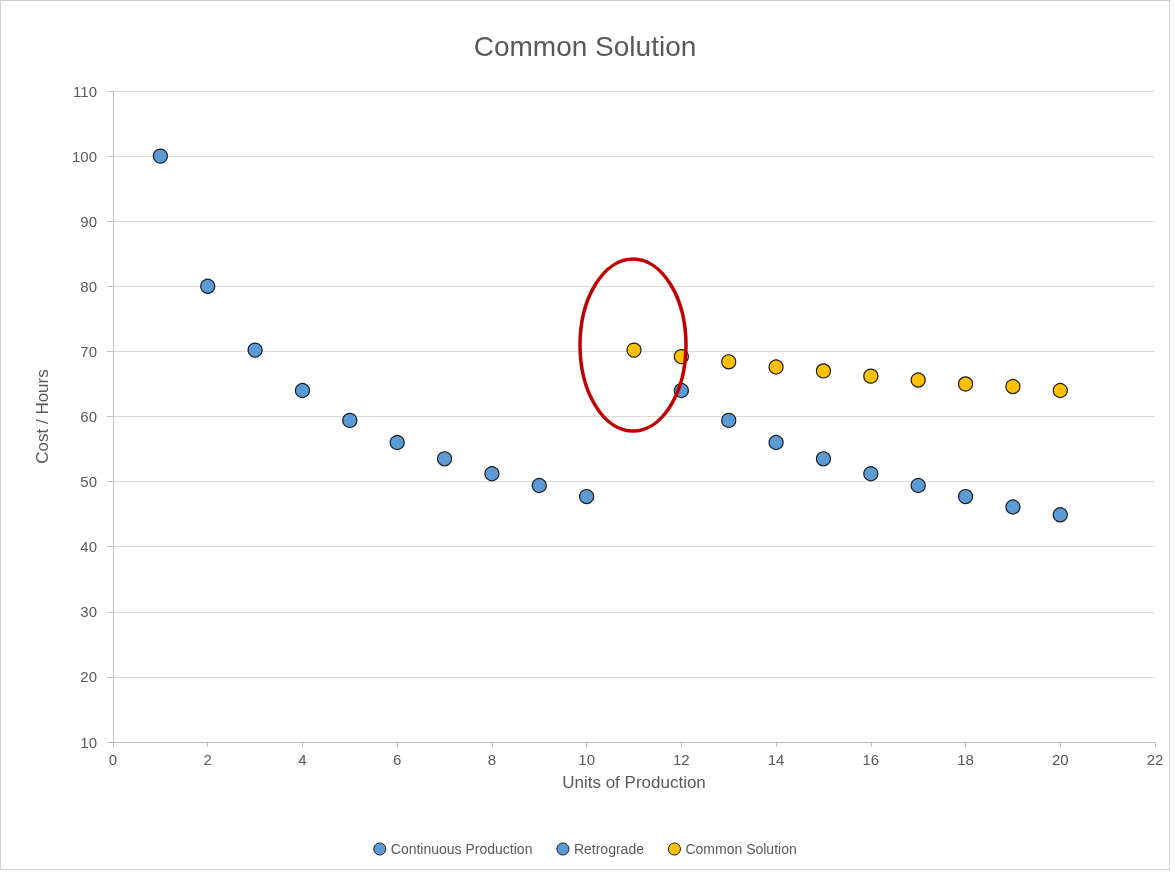 Image resolution: width=1175 pixels, height=873 pixels. What do you see at coordinates (397, 759) in the screenshot?
I see `x-tick-label: 6` at bounding box center [397, 759].